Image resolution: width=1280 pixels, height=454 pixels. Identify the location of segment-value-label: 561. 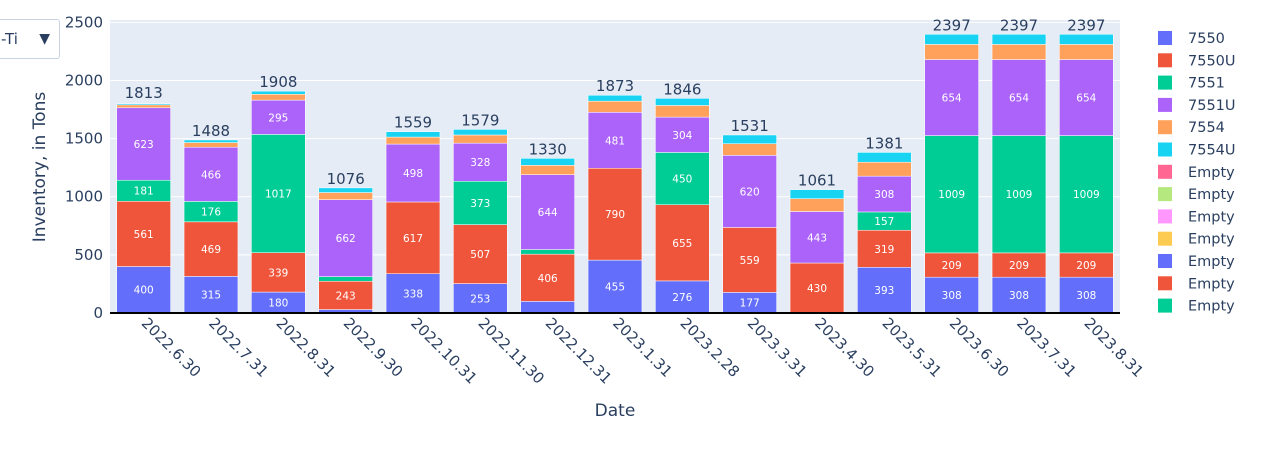
(144, 235).